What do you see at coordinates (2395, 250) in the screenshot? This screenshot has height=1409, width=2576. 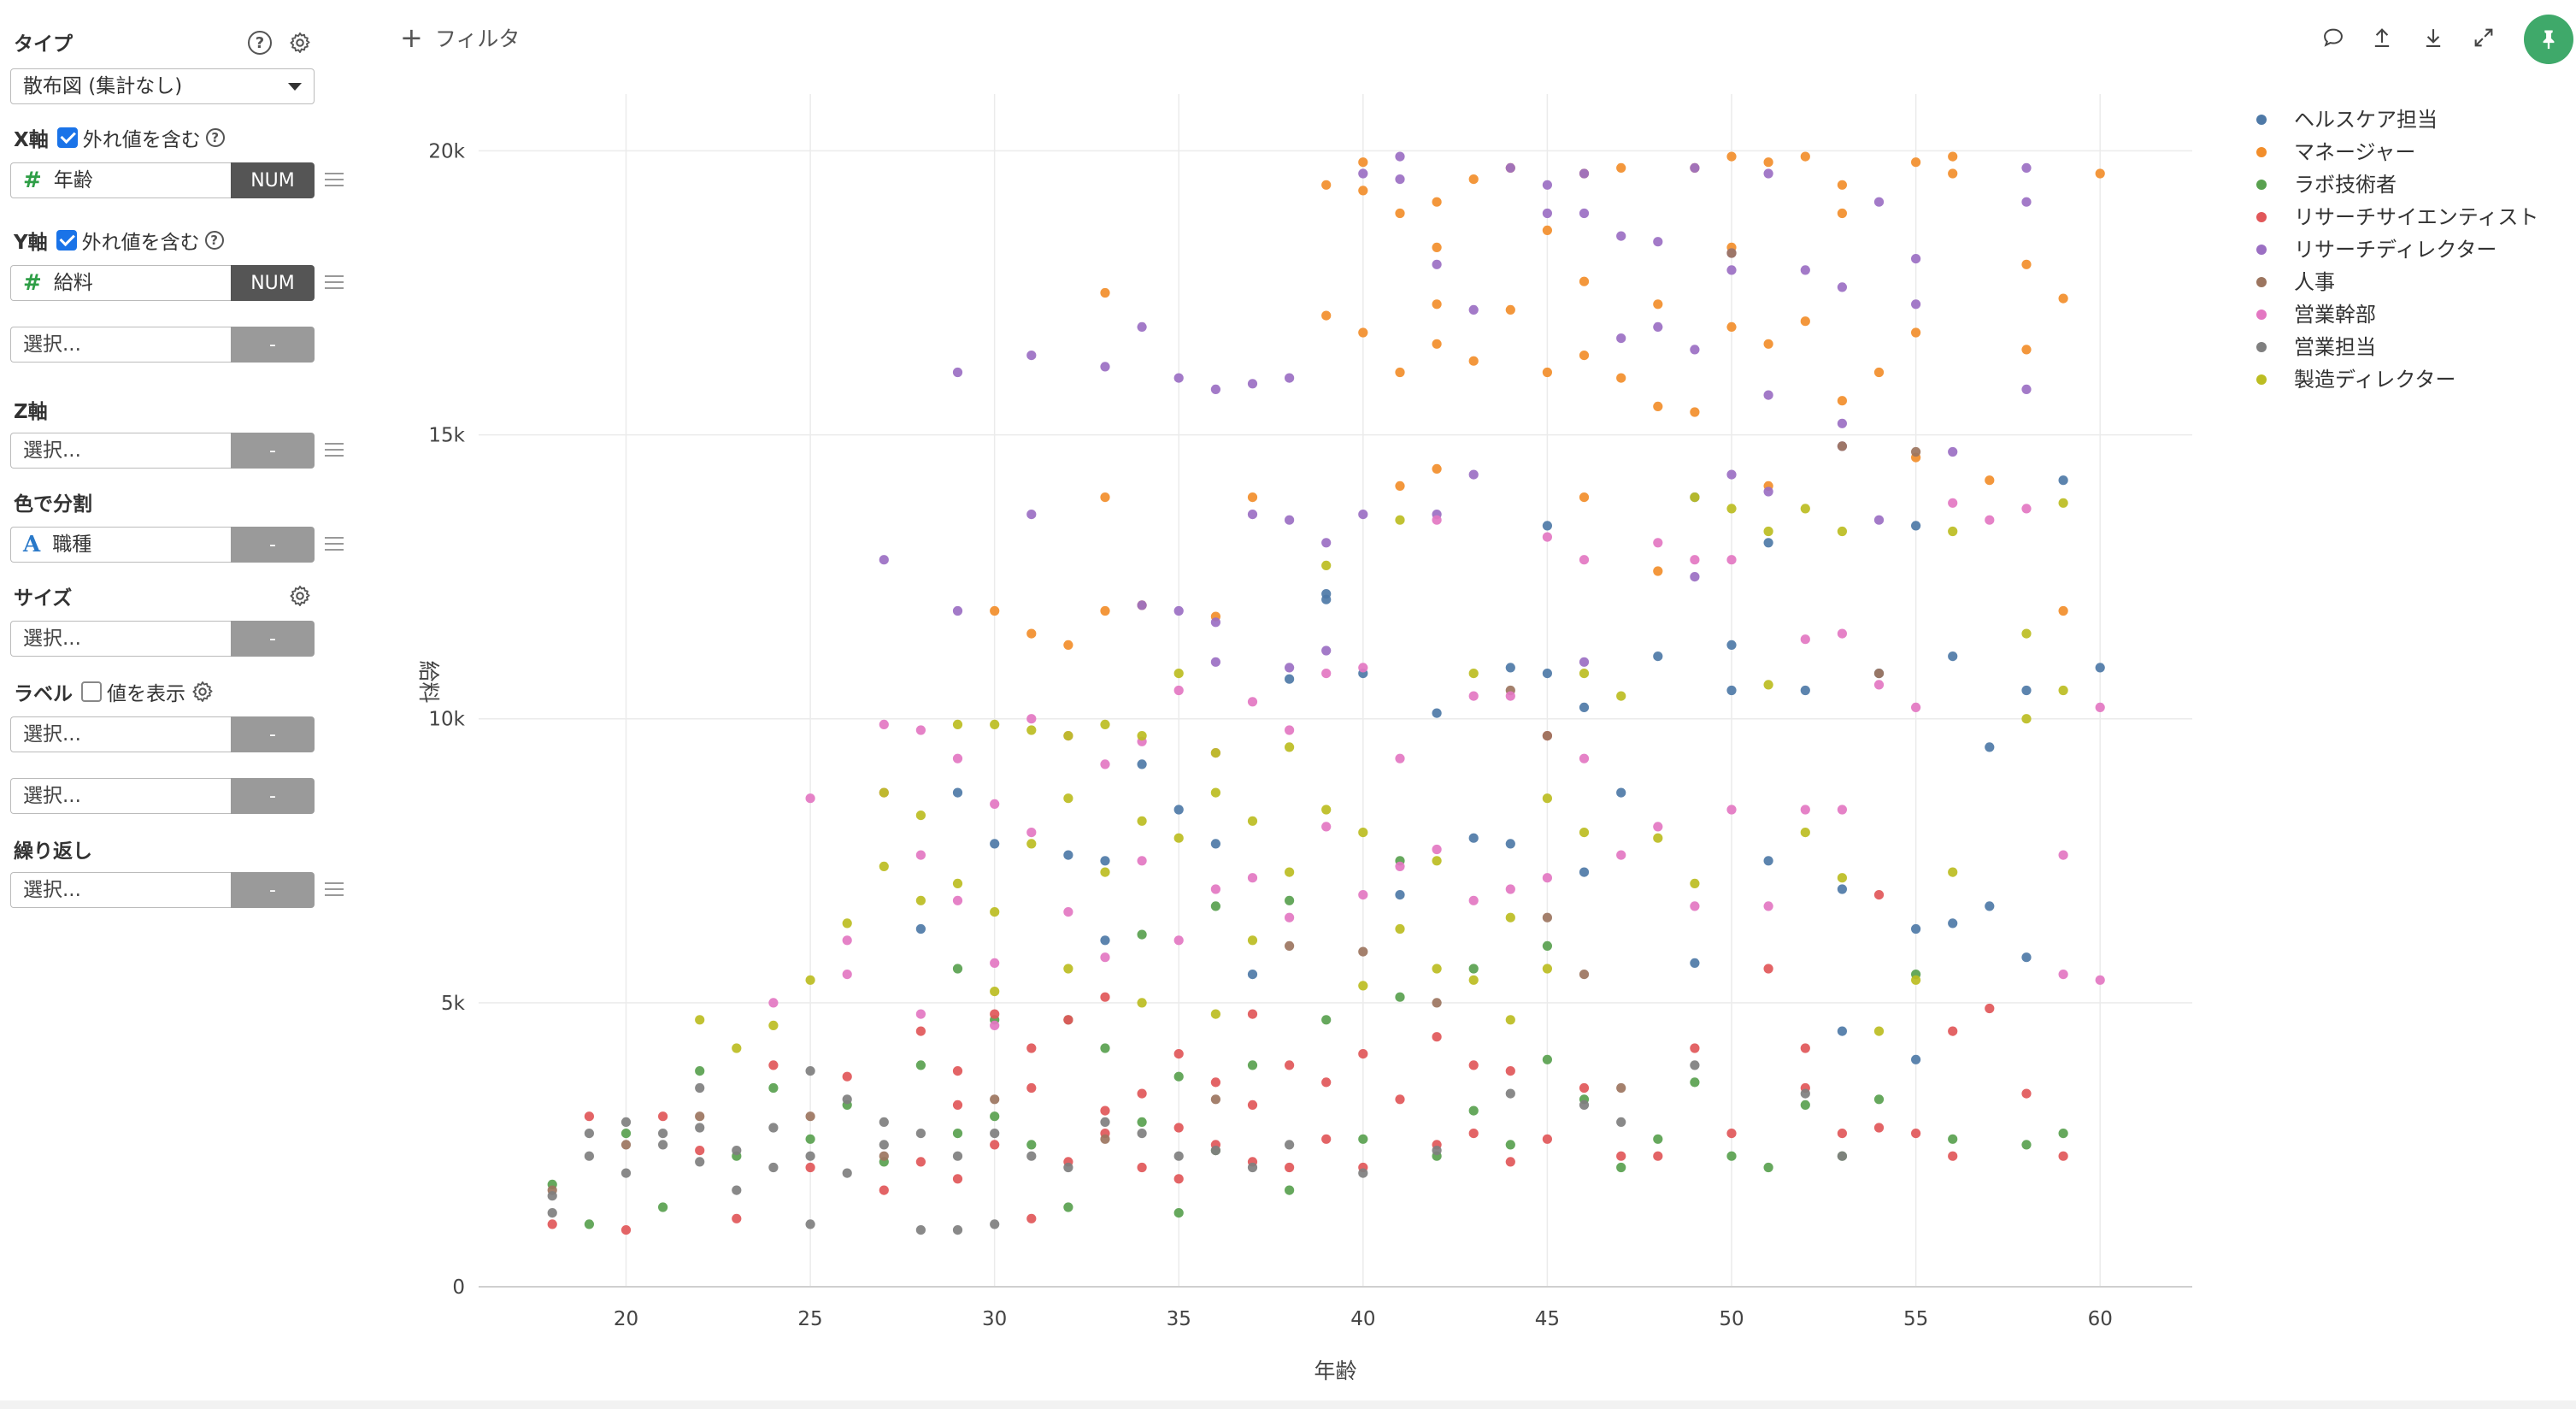 I see `legend-item-label: リサーチディレクター` at bounding box center [2395, 250].